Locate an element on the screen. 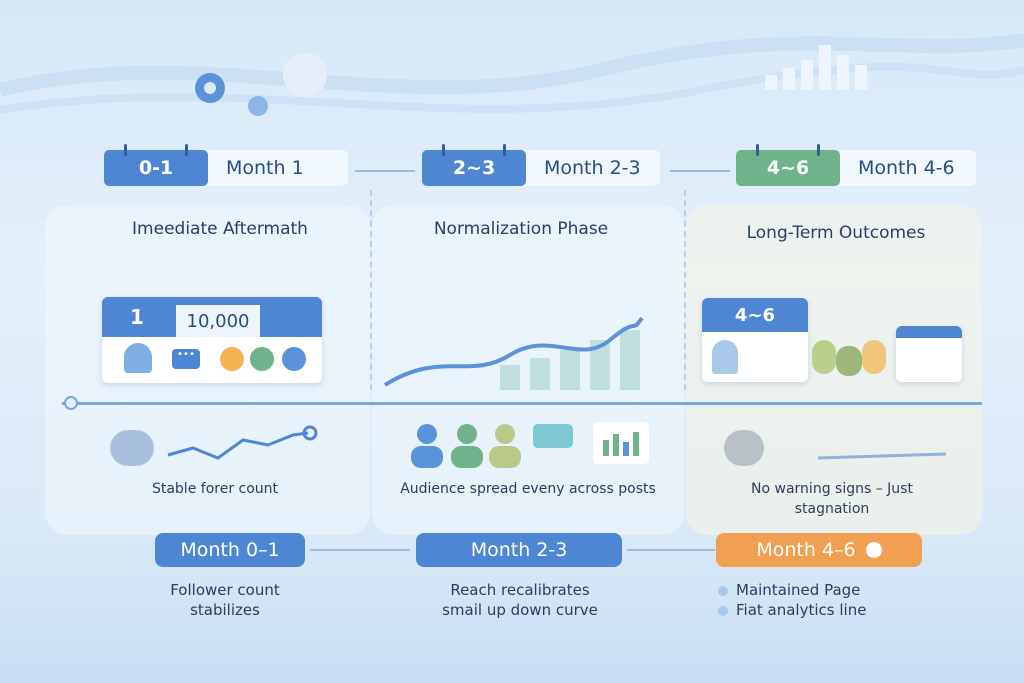  note: Reach recalibrates smail up down curve is located at coordinates (520, 600).